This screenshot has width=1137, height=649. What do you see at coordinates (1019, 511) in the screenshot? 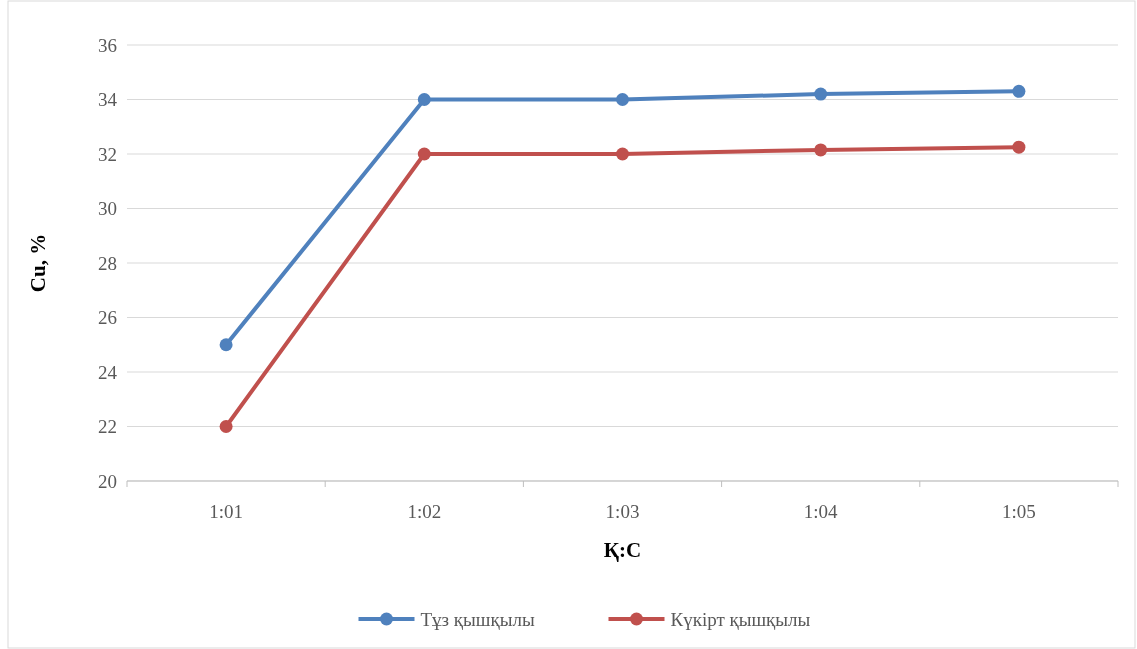
I see `x-tick-label: 1:05` at bounding box center [1019, 511].